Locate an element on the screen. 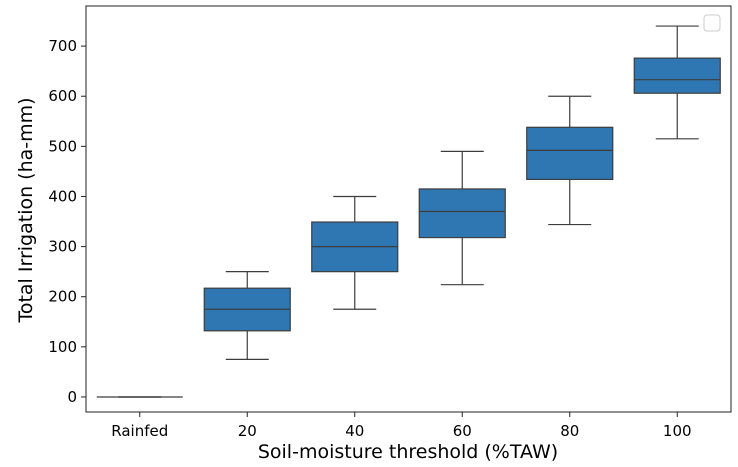  y-axis-ticks: 0 100 200 300 400 500 600 700 is located at coordinates (67, 221).